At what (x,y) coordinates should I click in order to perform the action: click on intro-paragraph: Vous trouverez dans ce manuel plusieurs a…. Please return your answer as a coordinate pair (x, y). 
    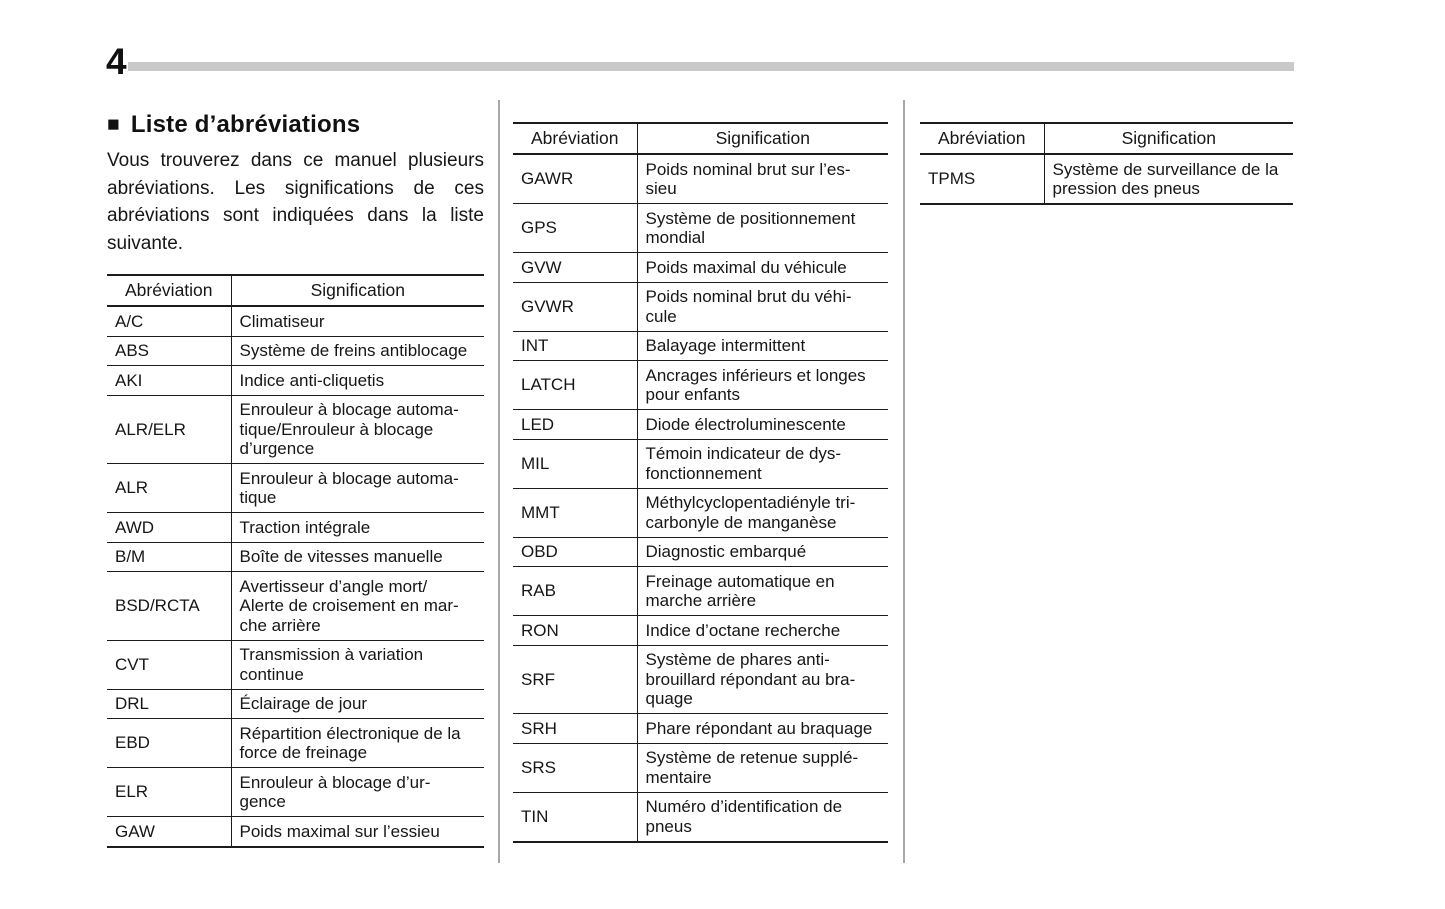
    Looking at the image, I should click on (295, 202).